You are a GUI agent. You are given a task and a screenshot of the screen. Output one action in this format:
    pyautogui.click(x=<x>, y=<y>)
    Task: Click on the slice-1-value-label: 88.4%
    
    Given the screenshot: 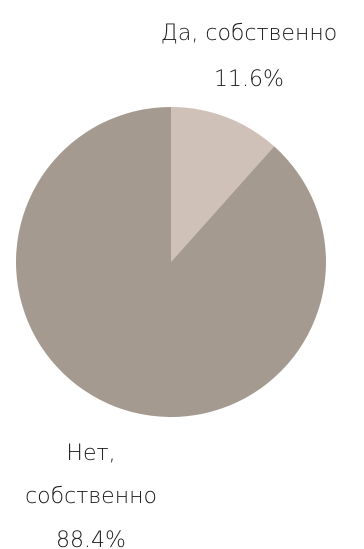 What is the action you would take?
    pyautogui.click(x=91, y=538)
    